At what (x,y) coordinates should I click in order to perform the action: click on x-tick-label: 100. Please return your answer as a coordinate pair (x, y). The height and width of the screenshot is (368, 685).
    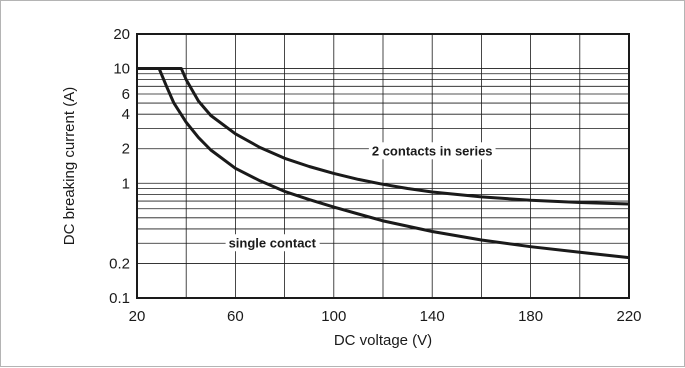
    Looking at the image, I should click on (333, 316).